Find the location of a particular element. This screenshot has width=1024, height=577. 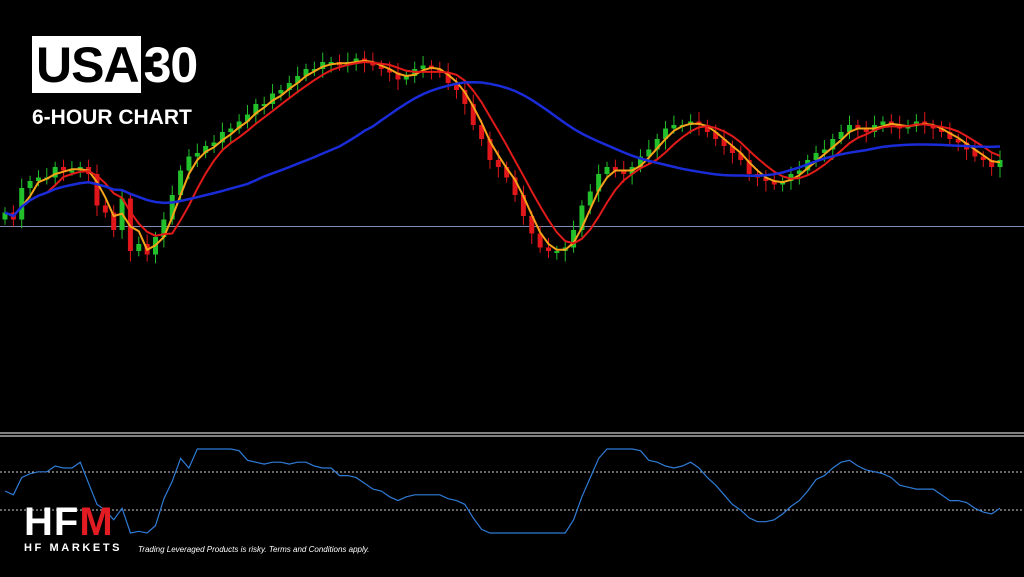

logo-text-m: M is located at coordinates (96, 522).